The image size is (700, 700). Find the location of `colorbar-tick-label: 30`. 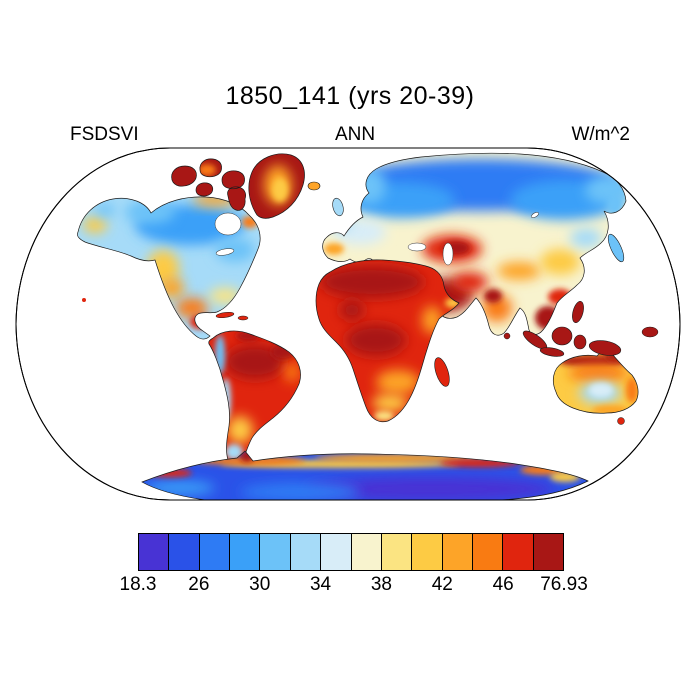

colorbar-tick-label: 30 is located at coordinates (260, 584).